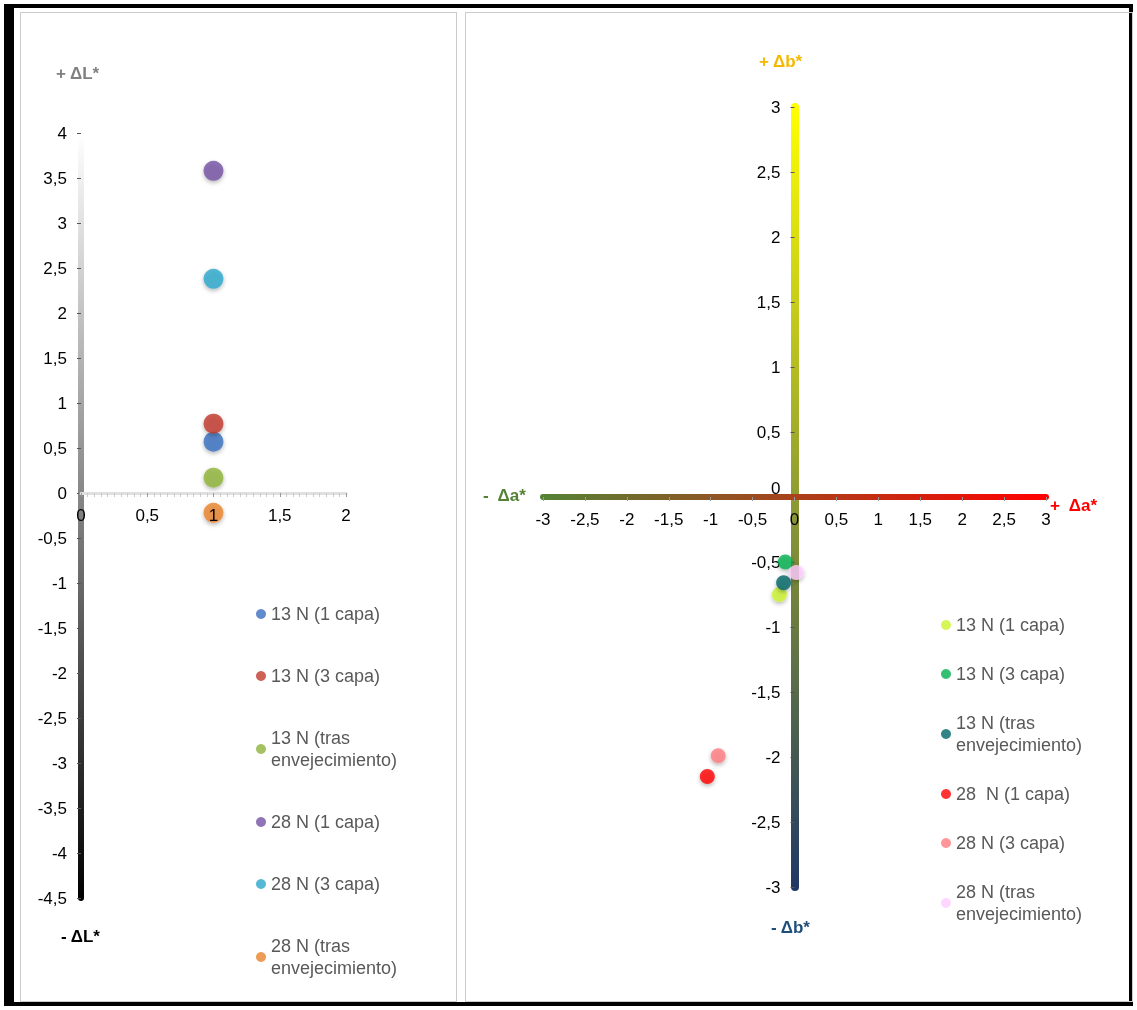 The height and width of the screenshot is (1010, 1137). Describe the element at coordinates (62, 133) in the screenshot. I see `y-tick-label: 4` at that location.